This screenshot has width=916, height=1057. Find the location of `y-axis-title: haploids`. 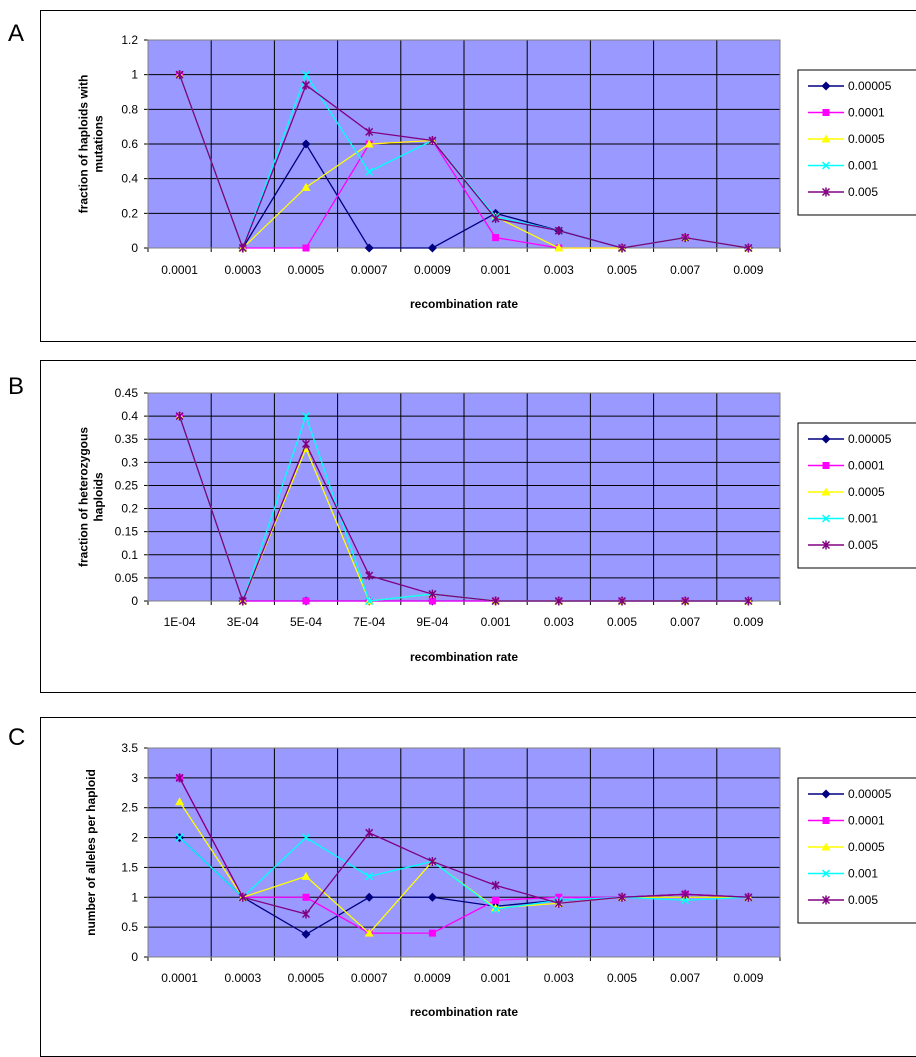

y-axis-title: haploids is located at coordinates (99, 497).